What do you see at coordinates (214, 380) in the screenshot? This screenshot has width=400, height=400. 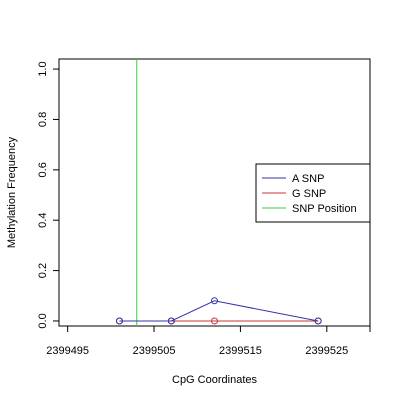 I see `x-axis-label: CpG Coordinates` at bounding box center [214, 380].